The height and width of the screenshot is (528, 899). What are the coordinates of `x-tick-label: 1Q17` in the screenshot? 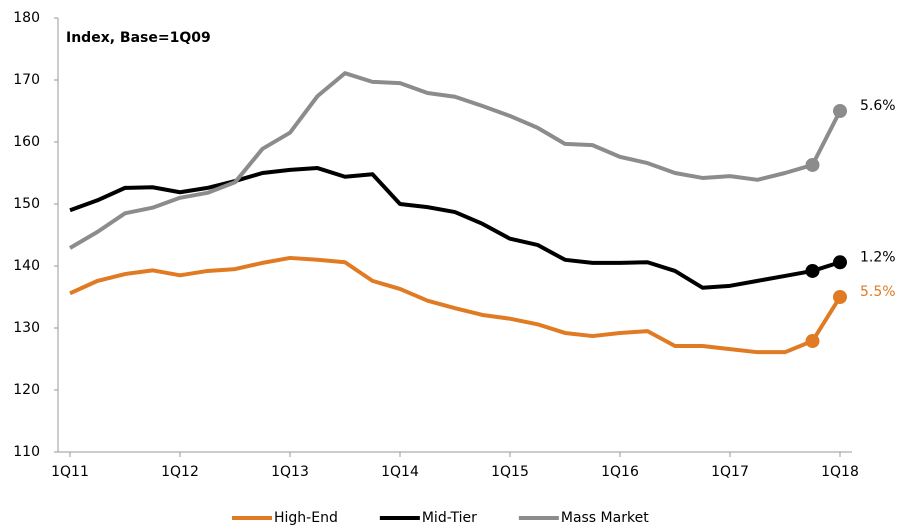 It's located at (730, 472).